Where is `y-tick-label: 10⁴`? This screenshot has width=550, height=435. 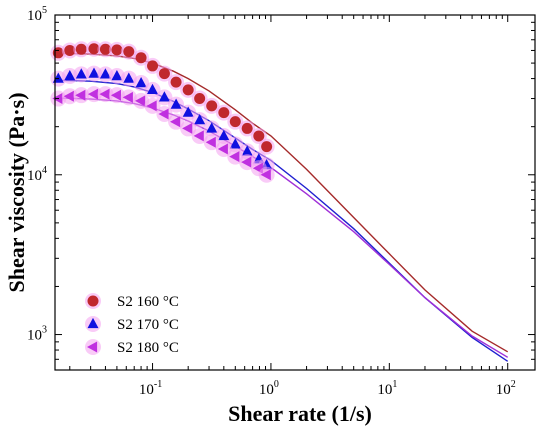 y-tick-label: 10⁴ is located at coordinates (37, 174).